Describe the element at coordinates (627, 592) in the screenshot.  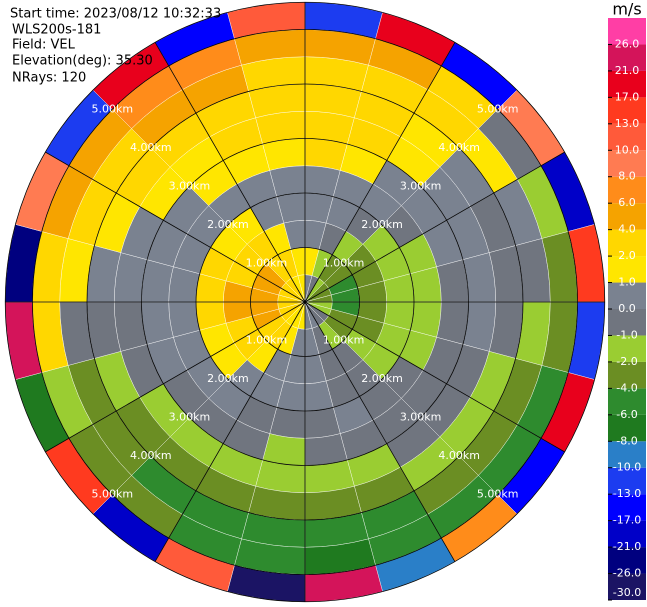
I see `colorbar-label: -30.0` at that location.